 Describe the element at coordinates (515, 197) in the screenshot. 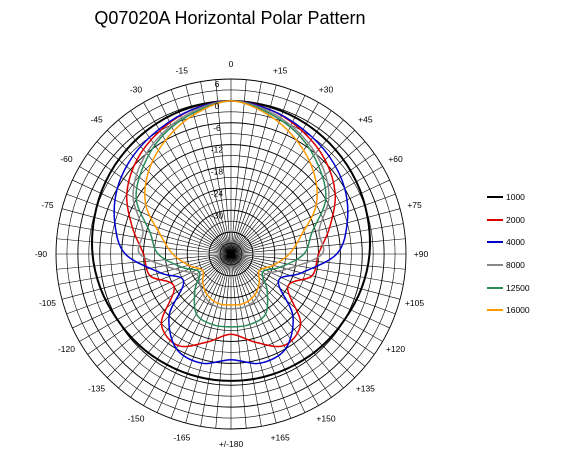

I see `legend-label: 1000` at that location.